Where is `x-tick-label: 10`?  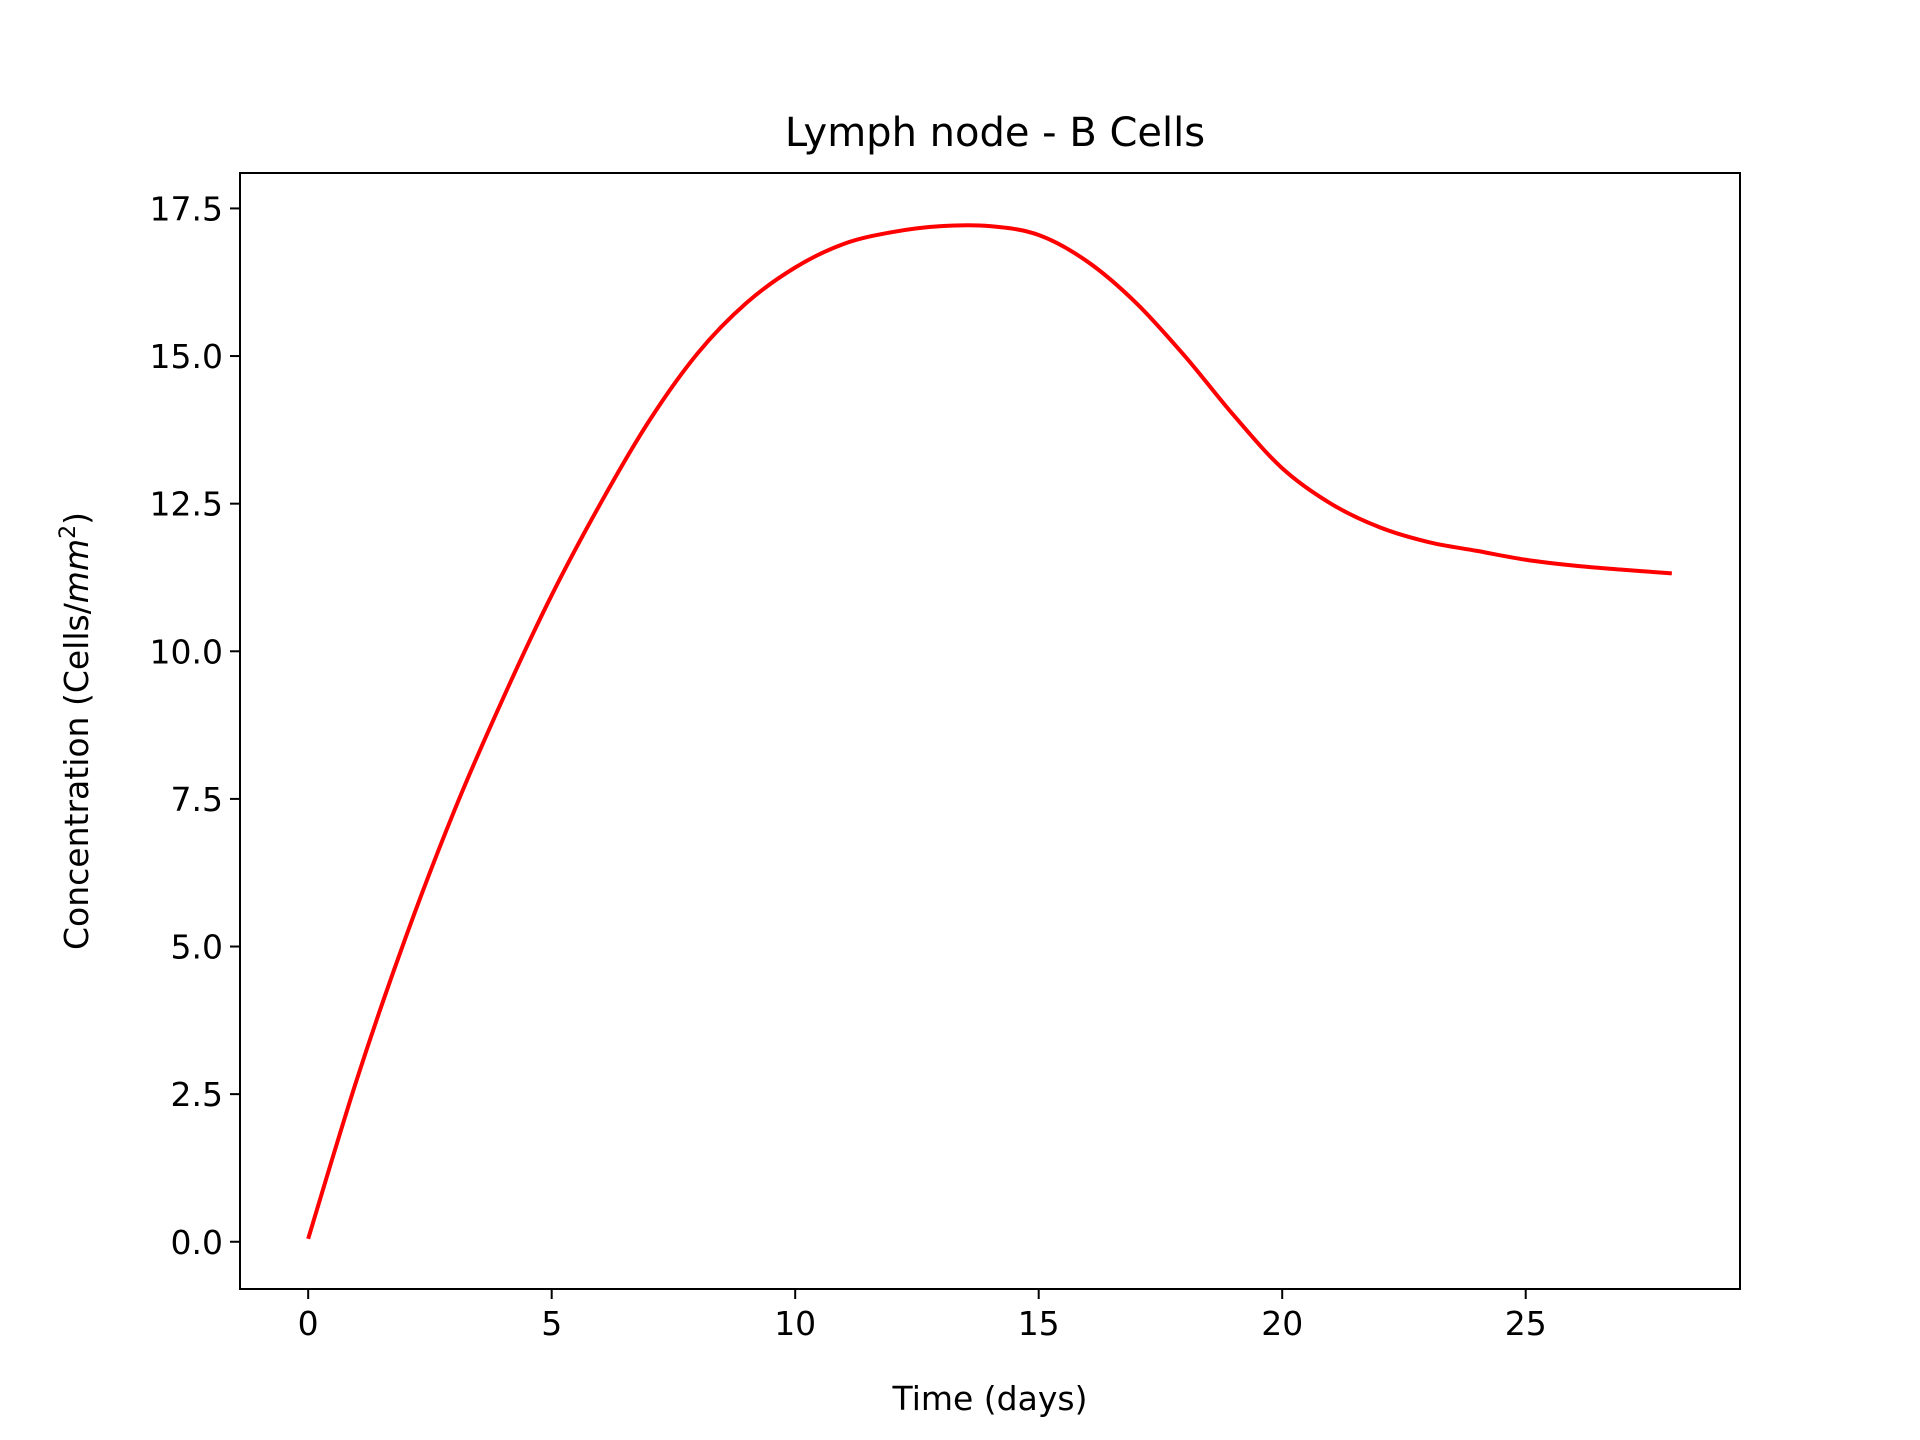
x-tick-label: 10 is located at coordinates (795, 1323).